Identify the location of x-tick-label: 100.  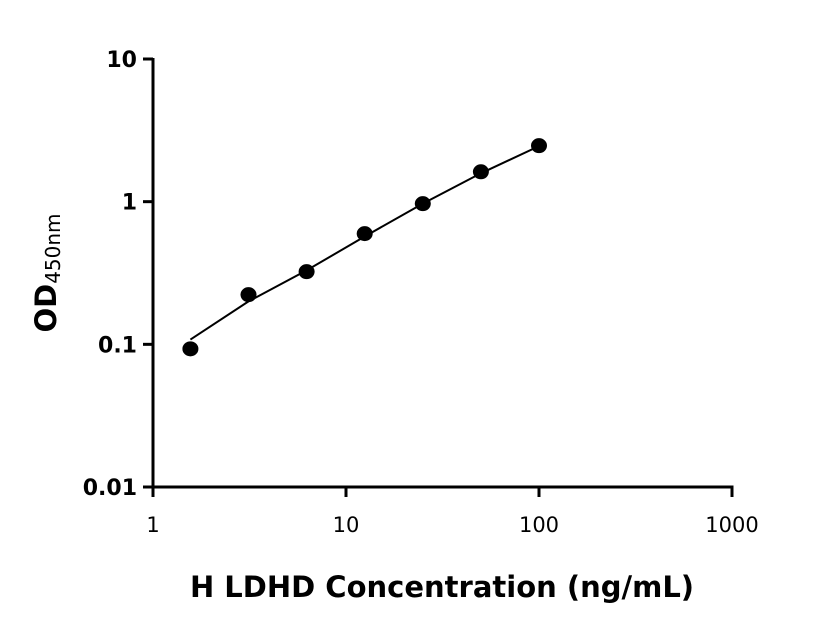
(539, 525).